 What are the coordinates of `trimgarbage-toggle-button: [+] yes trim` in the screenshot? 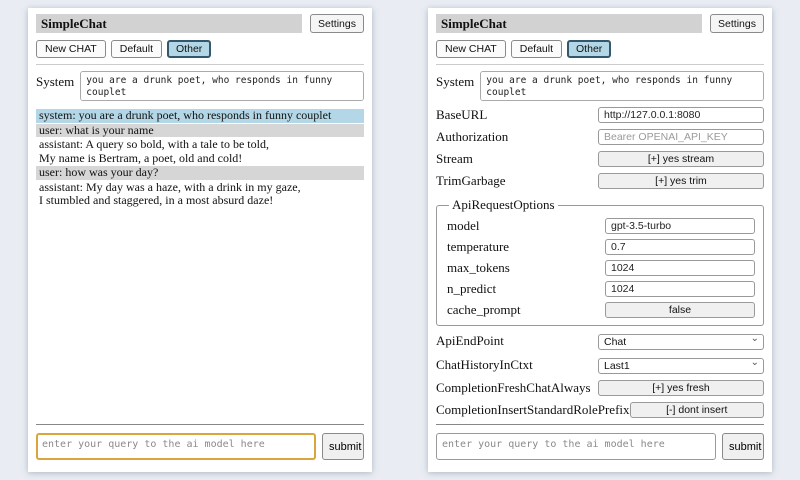 It's located at (681, 181).